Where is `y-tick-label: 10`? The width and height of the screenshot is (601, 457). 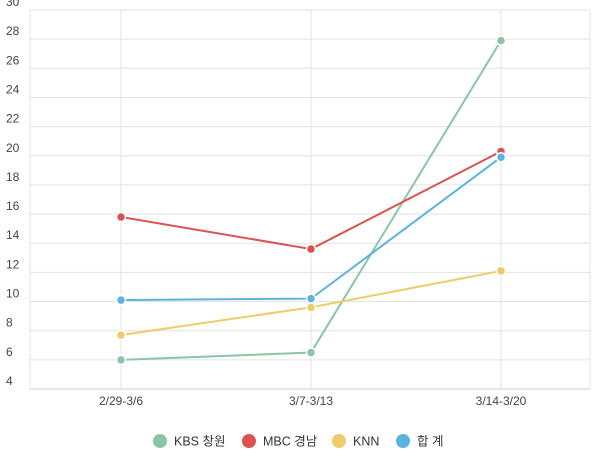
y-tick-label: 10 is located at coordinates (13, 294).